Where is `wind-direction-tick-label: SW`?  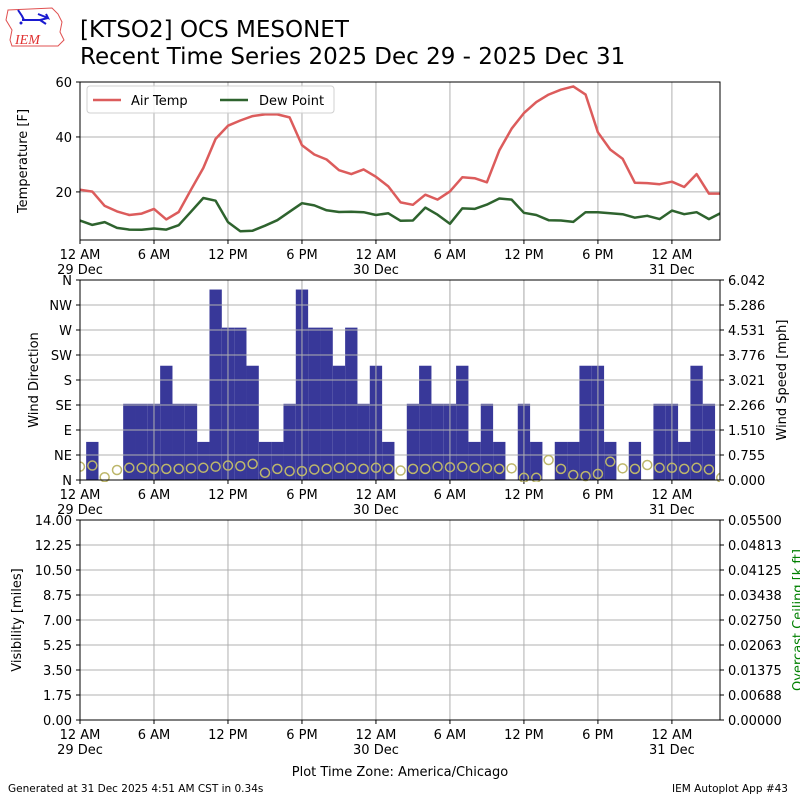
wind-direction-tick-label: SW is located at coordinates (61, 356).